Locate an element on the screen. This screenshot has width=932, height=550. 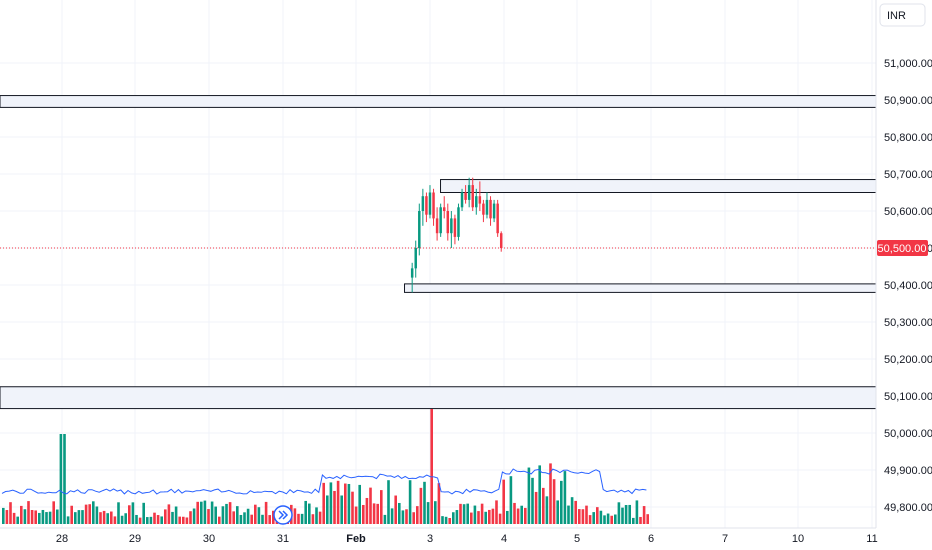
time-tick-label: Feb is located at coordinates (356, 539).